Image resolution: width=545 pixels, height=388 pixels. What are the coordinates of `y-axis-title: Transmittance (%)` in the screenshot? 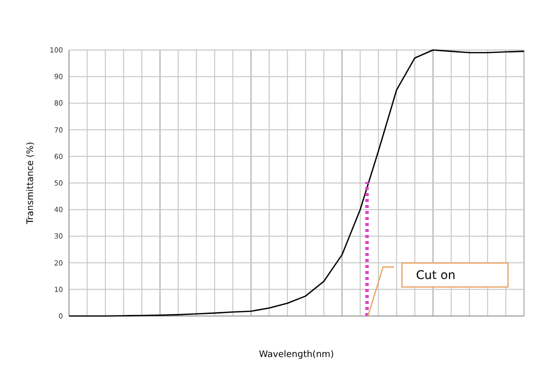 It's located at (31, 184).